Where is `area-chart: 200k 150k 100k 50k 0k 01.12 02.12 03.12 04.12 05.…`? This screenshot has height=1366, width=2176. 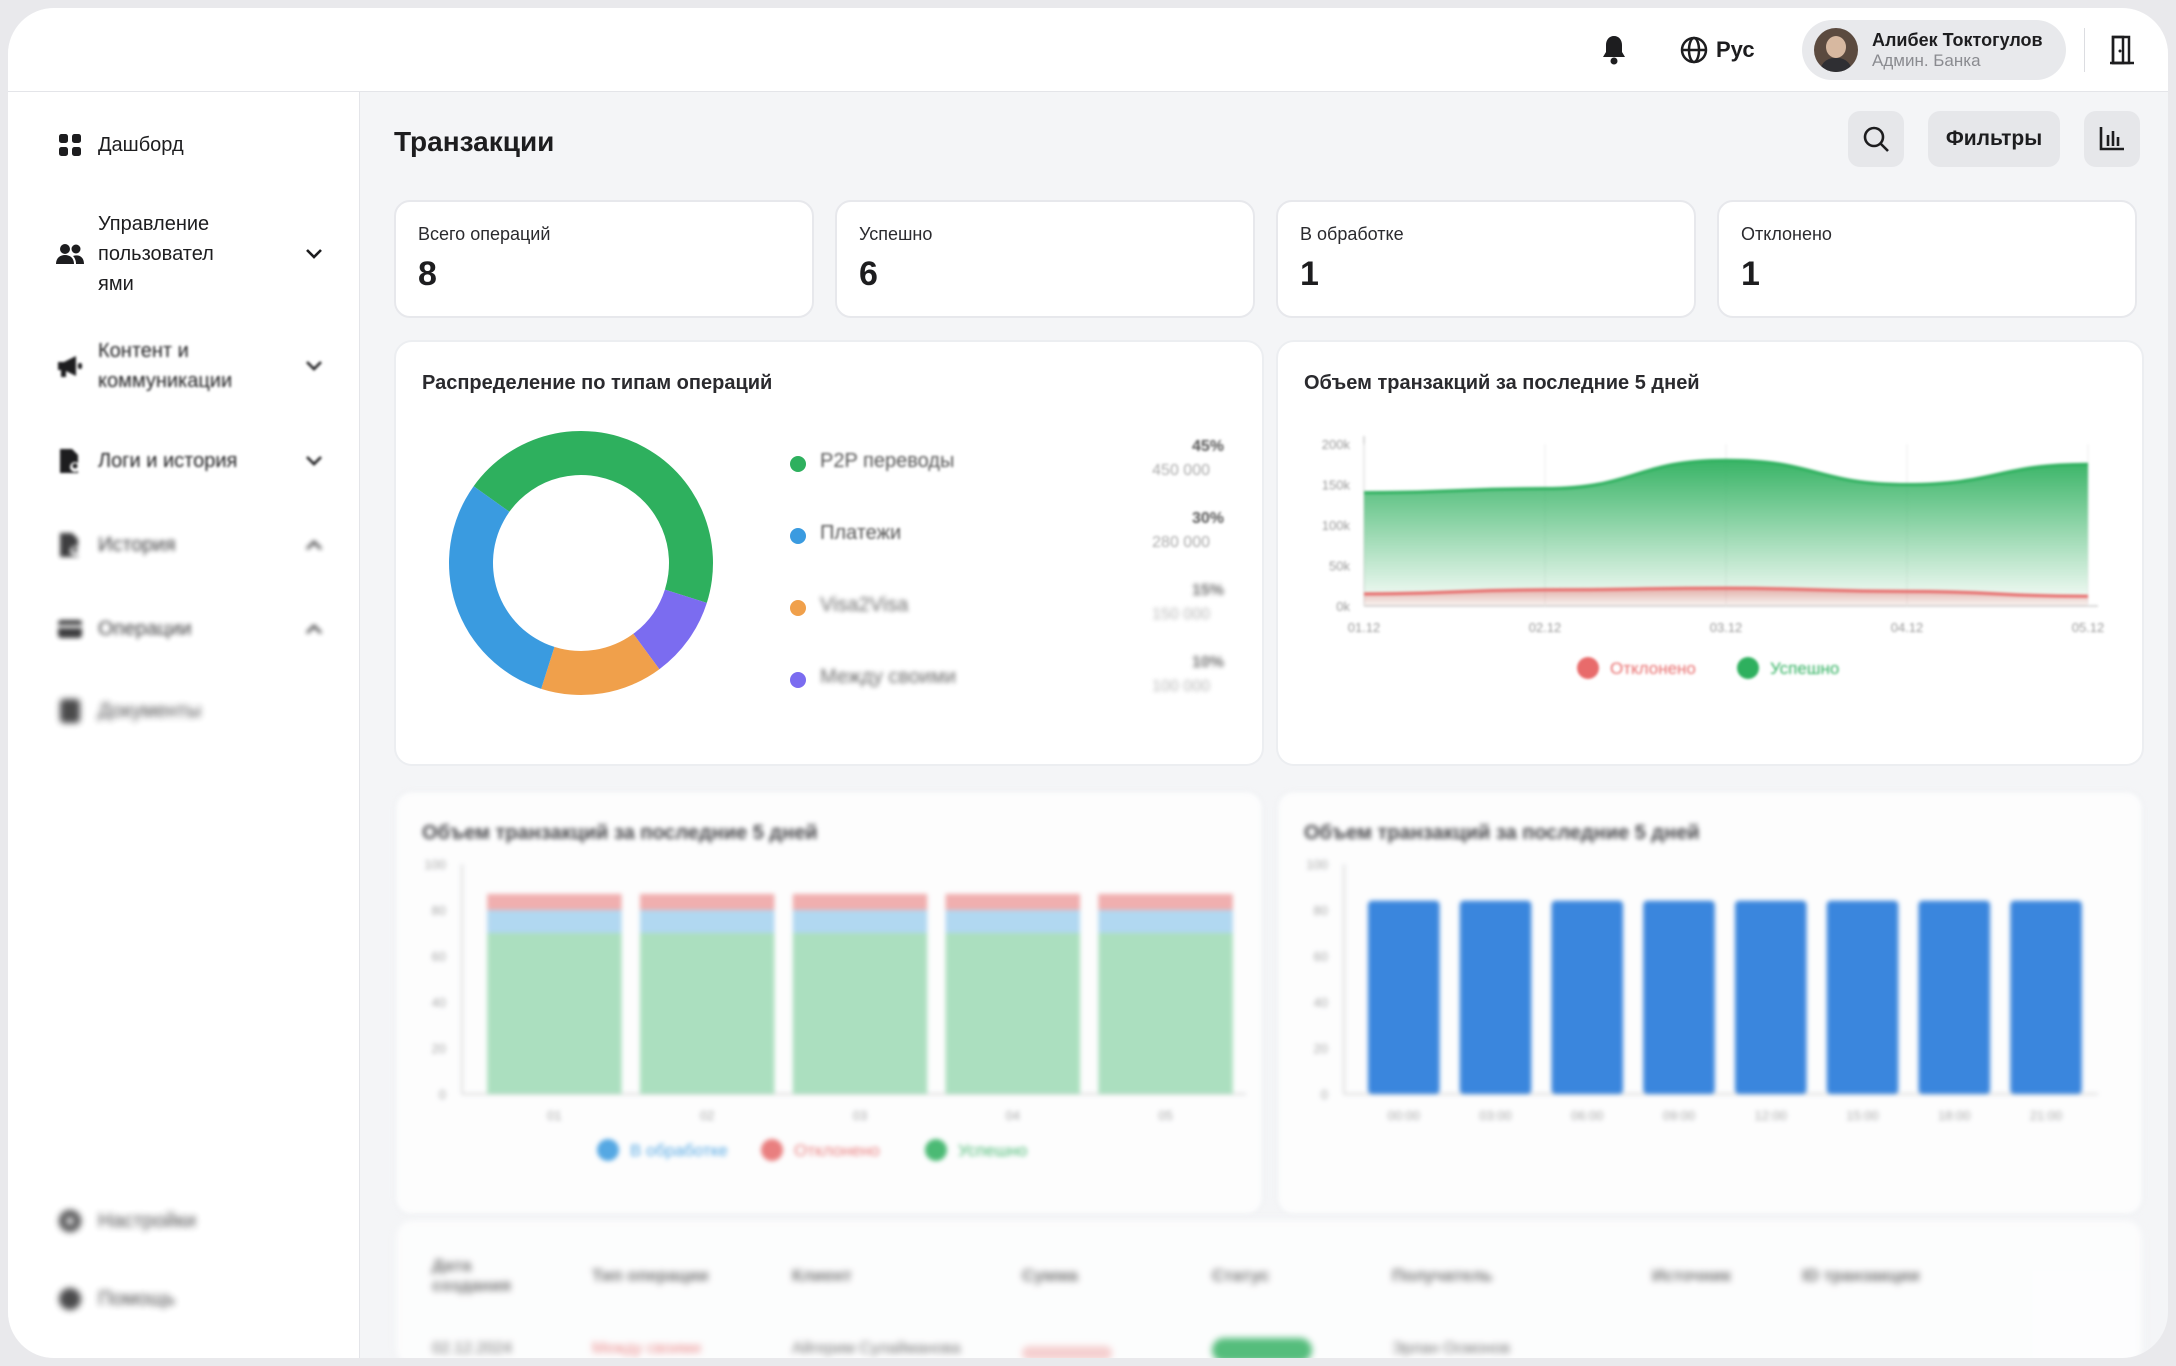
area-chart: 200k 150k 100k 50k 0k 01.12 02.12 03.12 04.12 05.… is located at coordinates (1713, 557).